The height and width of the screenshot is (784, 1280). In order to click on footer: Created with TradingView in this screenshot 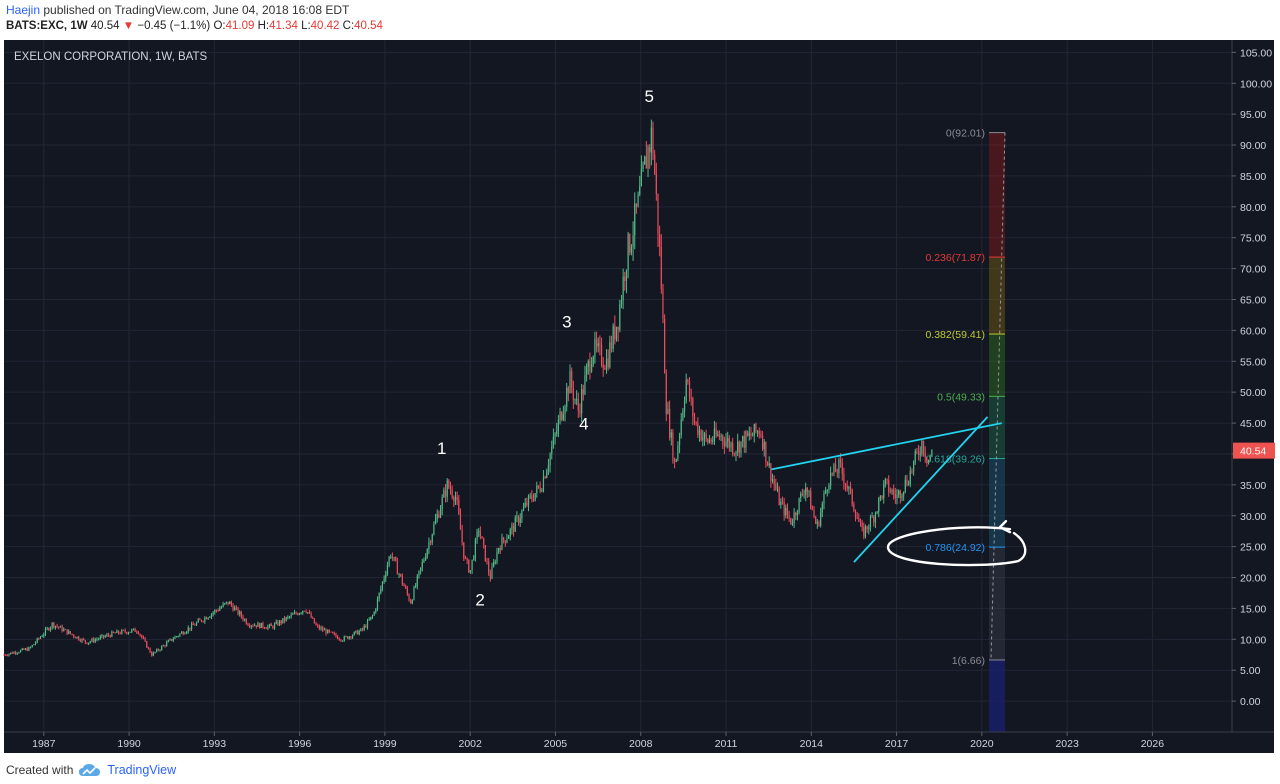, I will do `click(91, 770)`.